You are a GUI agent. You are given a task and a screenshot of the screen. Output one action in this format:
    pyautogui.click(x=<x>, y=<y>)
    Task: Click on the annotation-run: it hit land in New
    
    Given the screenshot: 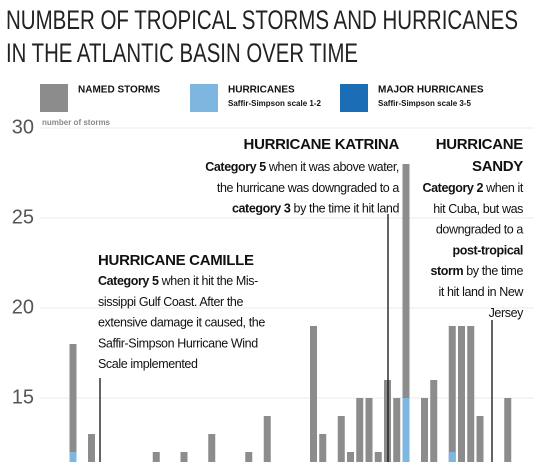 What is the action you would take?
    pyautogui.click(x=481, y=292)
    